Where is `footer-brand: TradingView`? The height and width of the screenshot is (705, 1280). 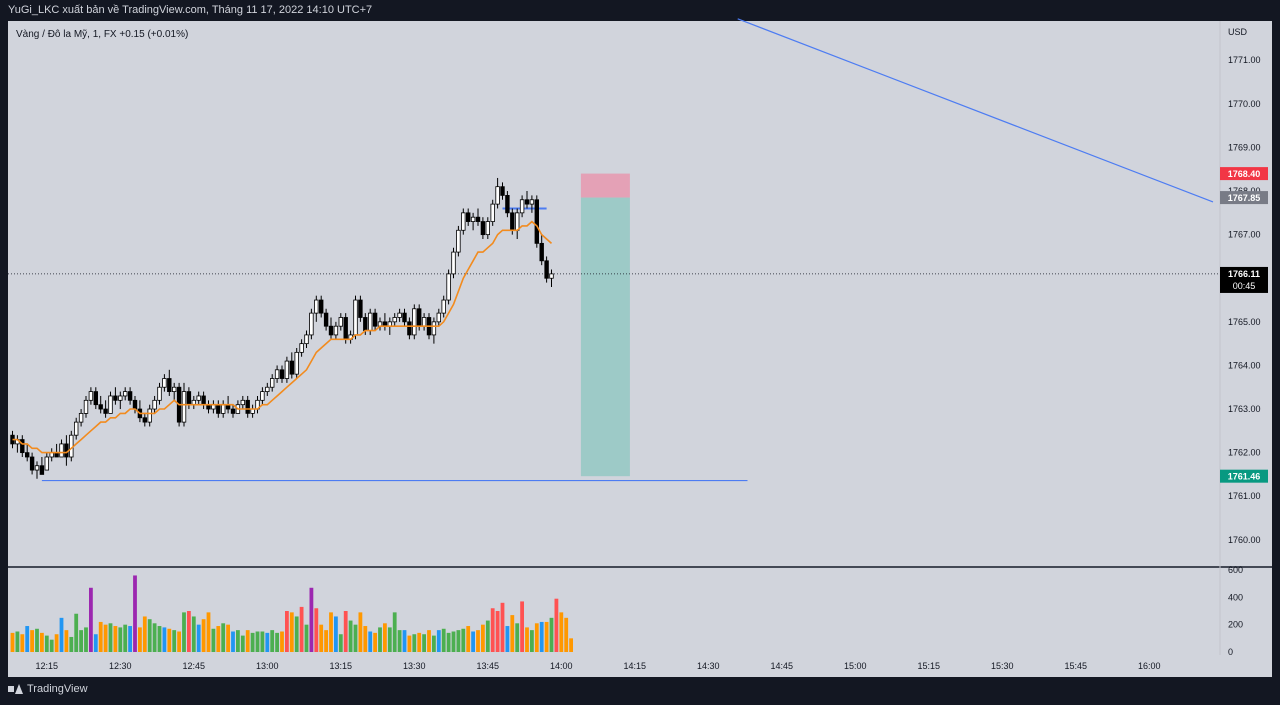 footer-brand: TradingView is located at coordinates (57, 689).